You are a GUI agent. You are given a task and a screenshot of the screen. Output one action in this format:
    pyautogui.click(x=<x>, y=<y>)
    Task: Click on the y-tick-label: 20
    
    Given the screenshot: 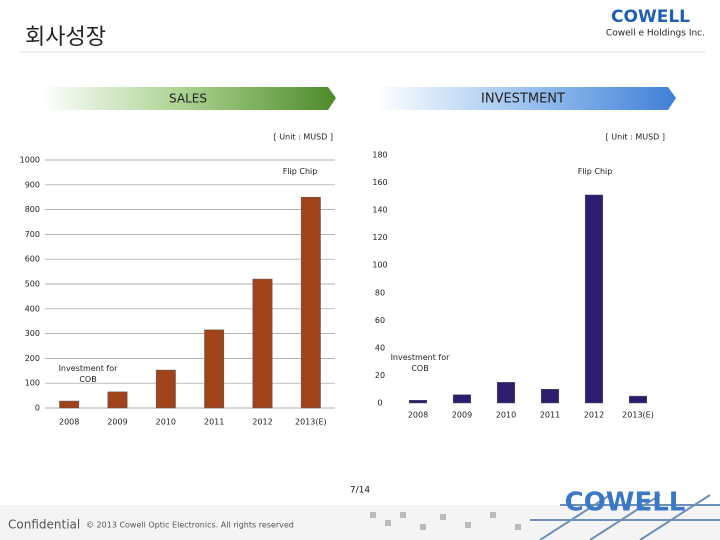 What is the action you would take?
    pyautogui.click(x=380, y=375)
    